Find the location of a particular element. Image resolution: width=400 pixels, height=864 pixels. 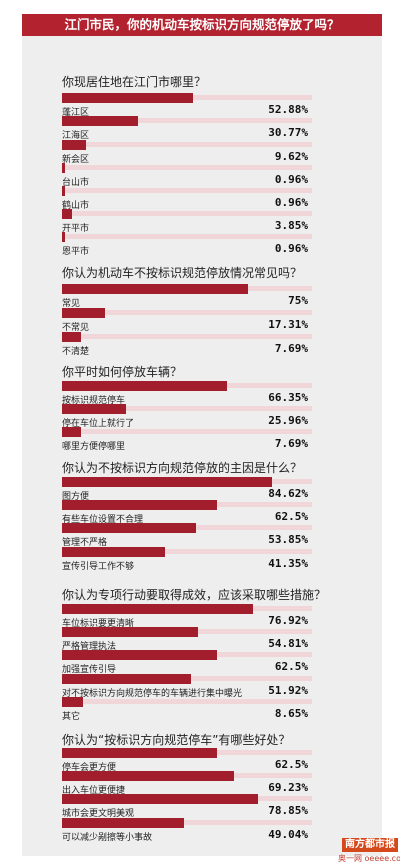

option-percent: 54.81% is located at coordinates (288, 643).